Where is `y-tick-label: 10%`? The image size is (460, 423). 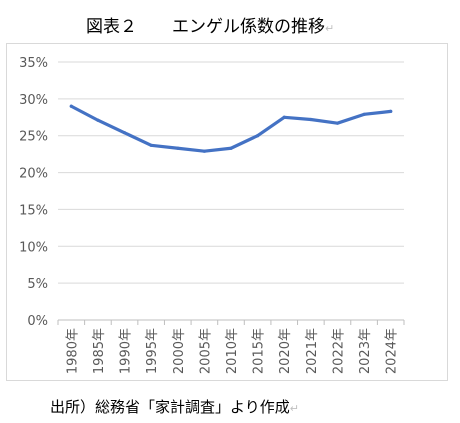 y-tick-label: 10% is located at coordinates (33, 247).